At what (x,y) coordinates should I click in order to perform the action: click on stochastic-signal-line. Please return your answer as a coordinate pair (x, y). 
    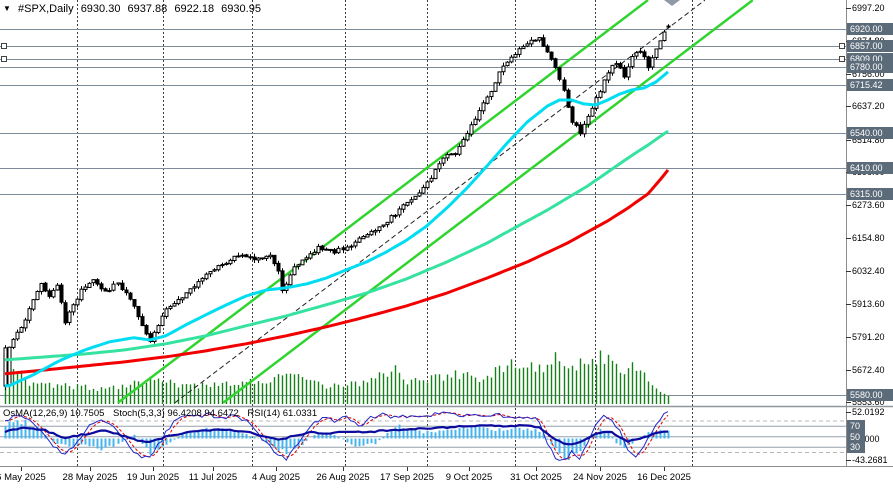
    Looking at the image, I should click on (336, 436).